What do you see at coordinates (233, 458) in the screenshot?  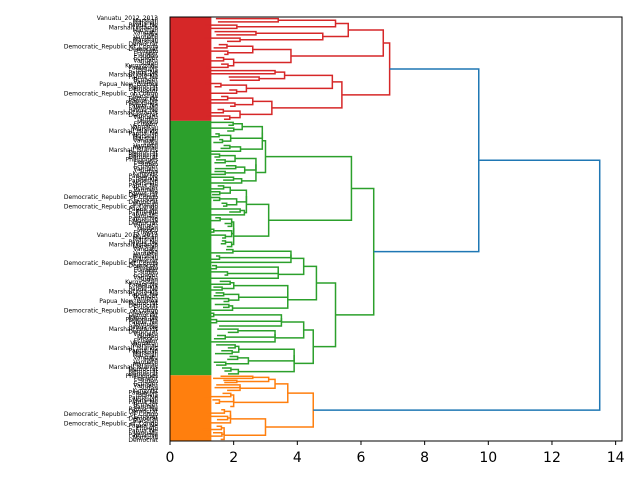 I see `x-tick-label: 2` at bounding box center [233, 458].